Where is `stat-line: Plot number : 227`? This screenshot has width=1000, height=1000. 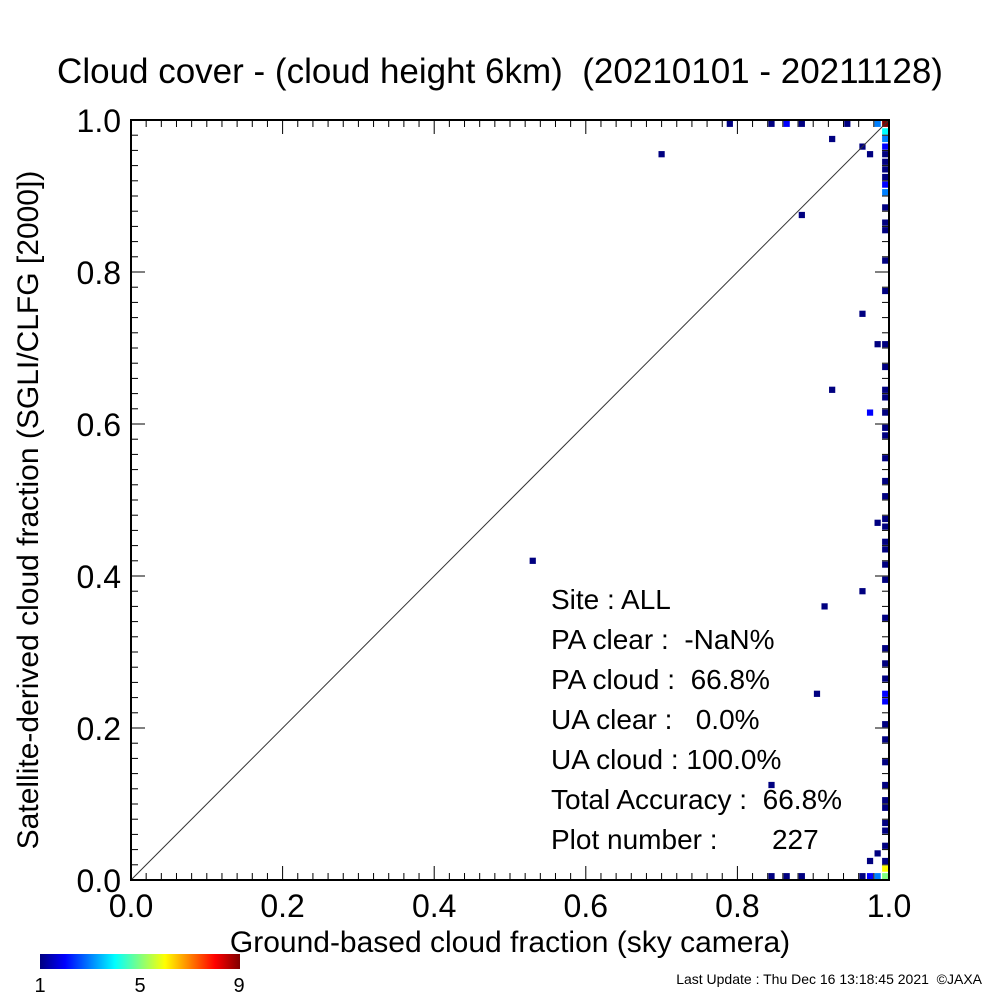 stat-line: Plot number : 227 is located at coordinates (685, 839).